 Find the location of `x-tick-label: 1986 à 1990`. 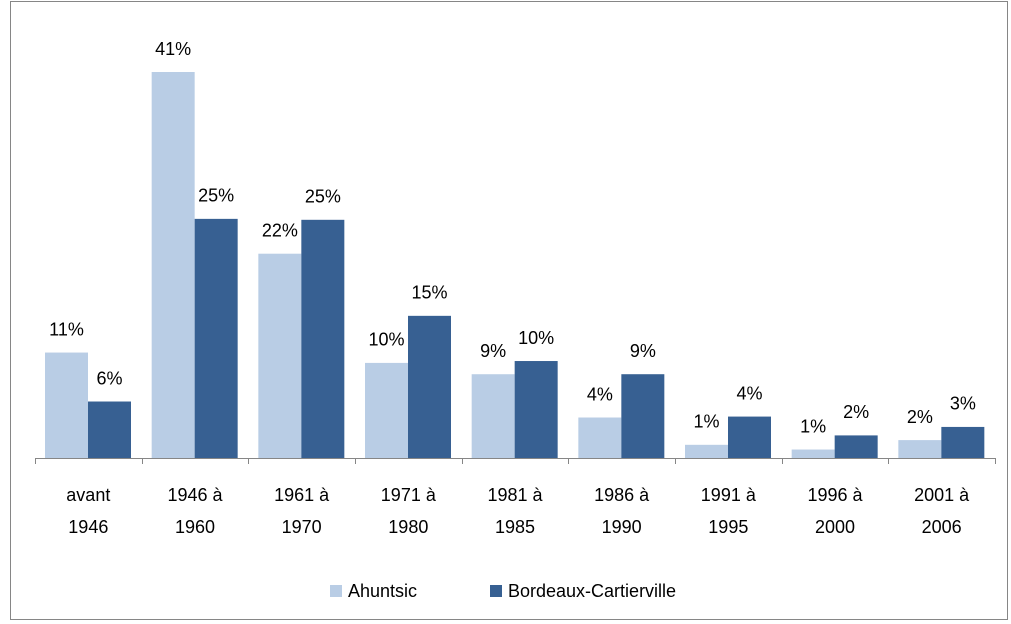

x-tick-label: 1986 à 1990 is located at coordinates (622, 511).